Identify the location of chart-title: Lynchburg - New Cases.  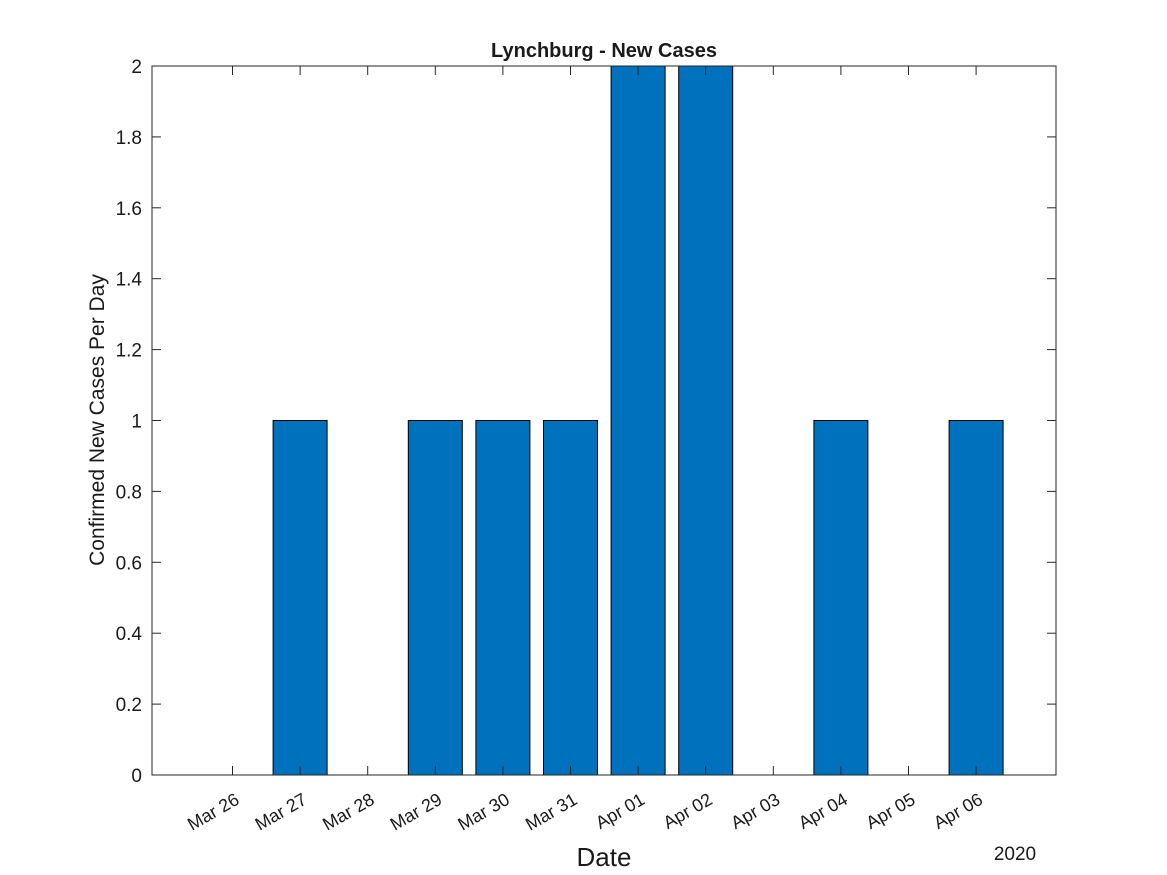
(604, 51).